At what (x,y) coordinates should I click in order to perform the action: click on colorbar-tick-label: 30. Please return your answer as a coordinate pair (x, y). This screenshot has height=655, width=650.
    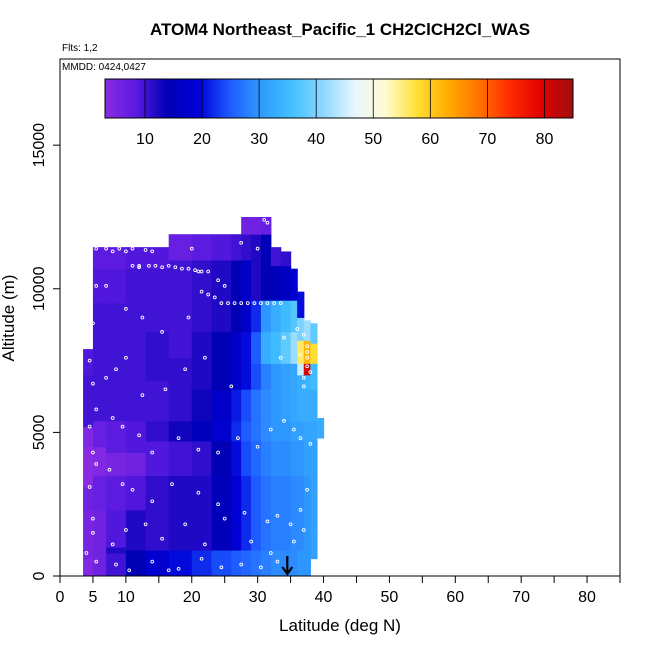
    Looking at the image, I should click on (259, 139).